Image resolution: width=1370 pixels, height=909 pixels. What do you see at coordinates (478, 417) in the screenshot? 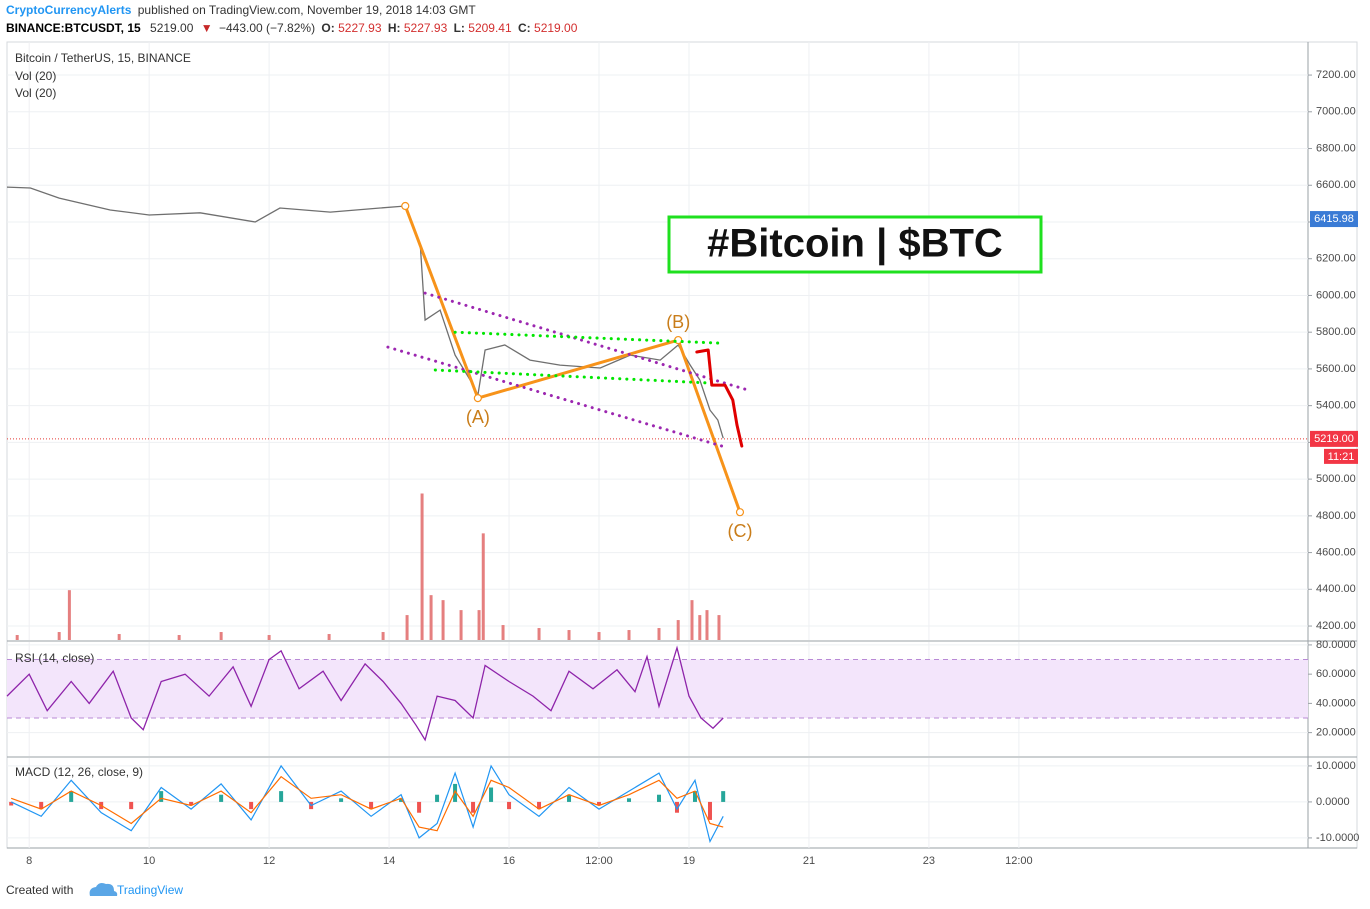
I see `wave-label: (A)` at bounding box center [478, 417].